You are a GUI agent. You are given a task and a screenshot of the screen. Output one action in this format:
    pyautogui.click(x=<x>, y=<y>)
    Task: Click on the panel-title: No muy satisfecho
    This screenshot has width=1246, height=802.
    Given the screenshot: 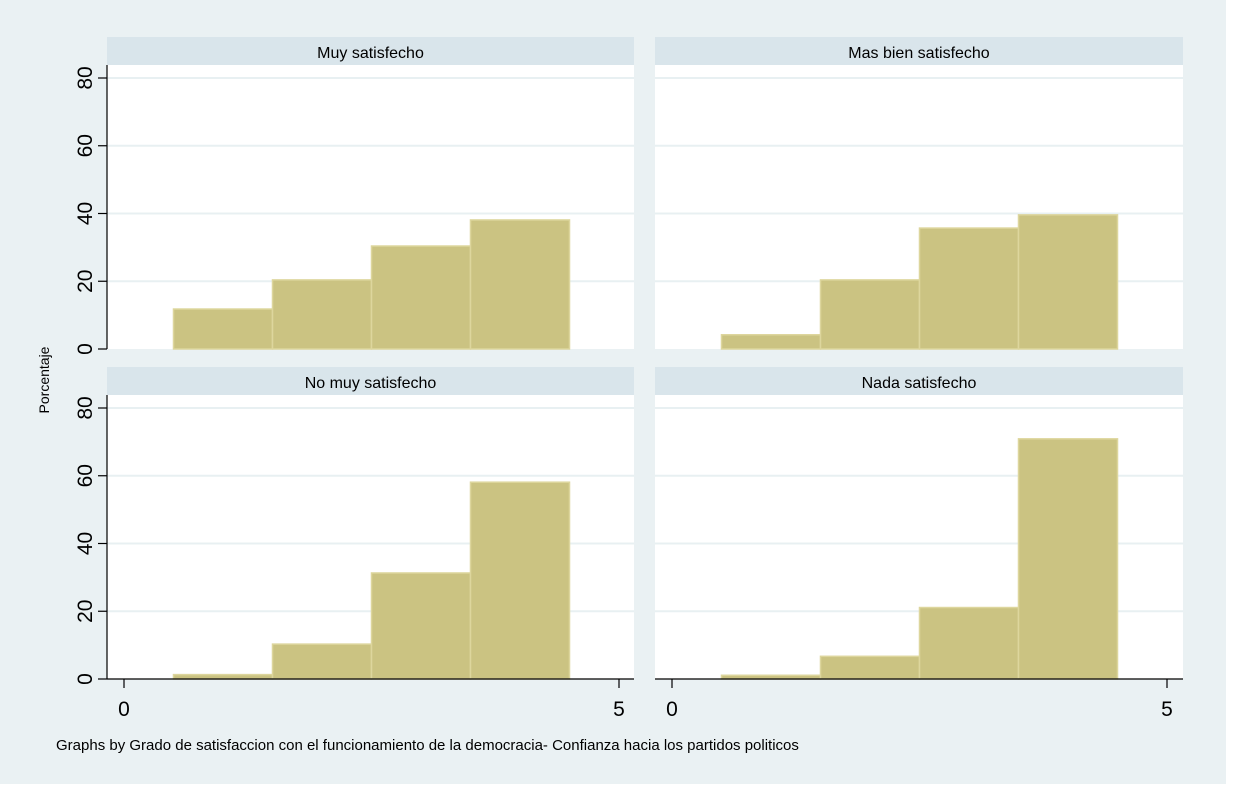 What is the action you would take?
    pyautogui.click(x=371, y=383)
    